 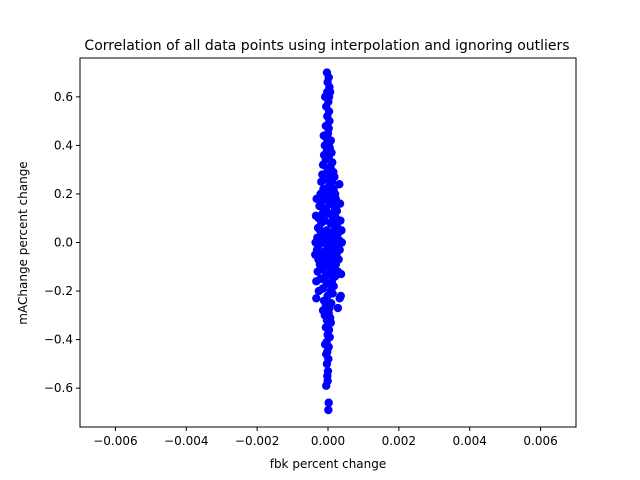 What do you see at coordinates (470, 441) in the screenshot?
I see `x-tick-label: 0.004` at bounding box center [470, 441].